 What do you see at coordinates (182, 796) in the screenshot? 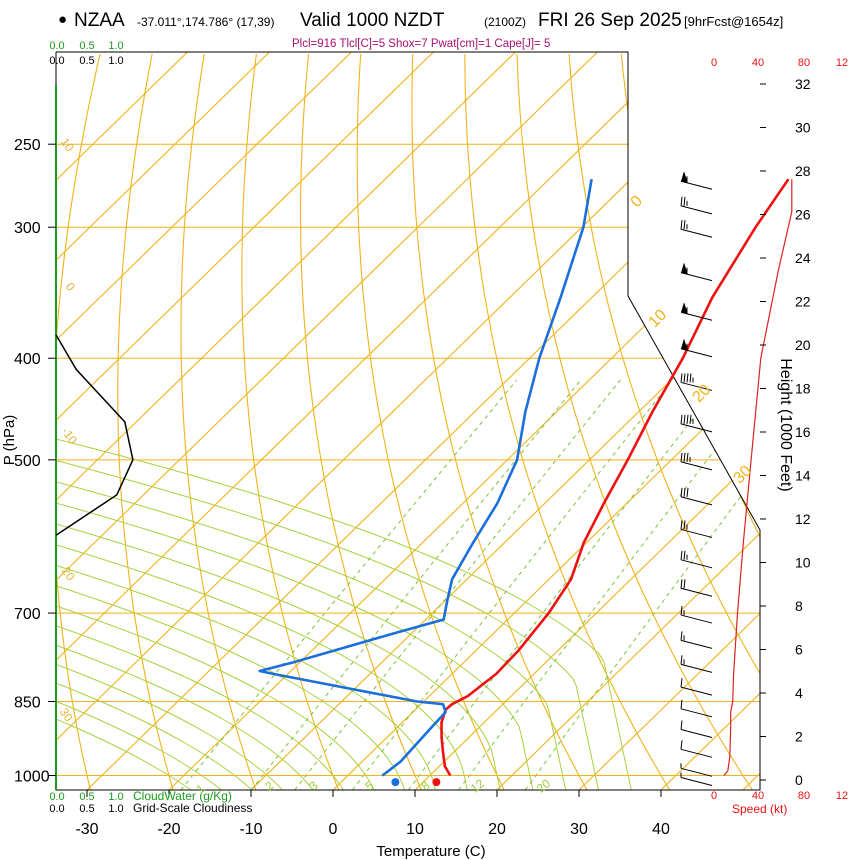
I see `cloudwater-label: CloudWater (g/Kg)` at bounding box center [182, 796].